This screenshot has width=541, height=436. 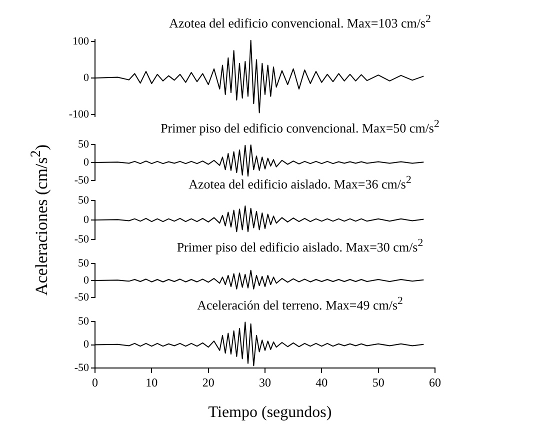 What do you see at coordinates (208, 382) in the screenshot?
I see `x-tick-label: 20` at bounding box center [208, 382].